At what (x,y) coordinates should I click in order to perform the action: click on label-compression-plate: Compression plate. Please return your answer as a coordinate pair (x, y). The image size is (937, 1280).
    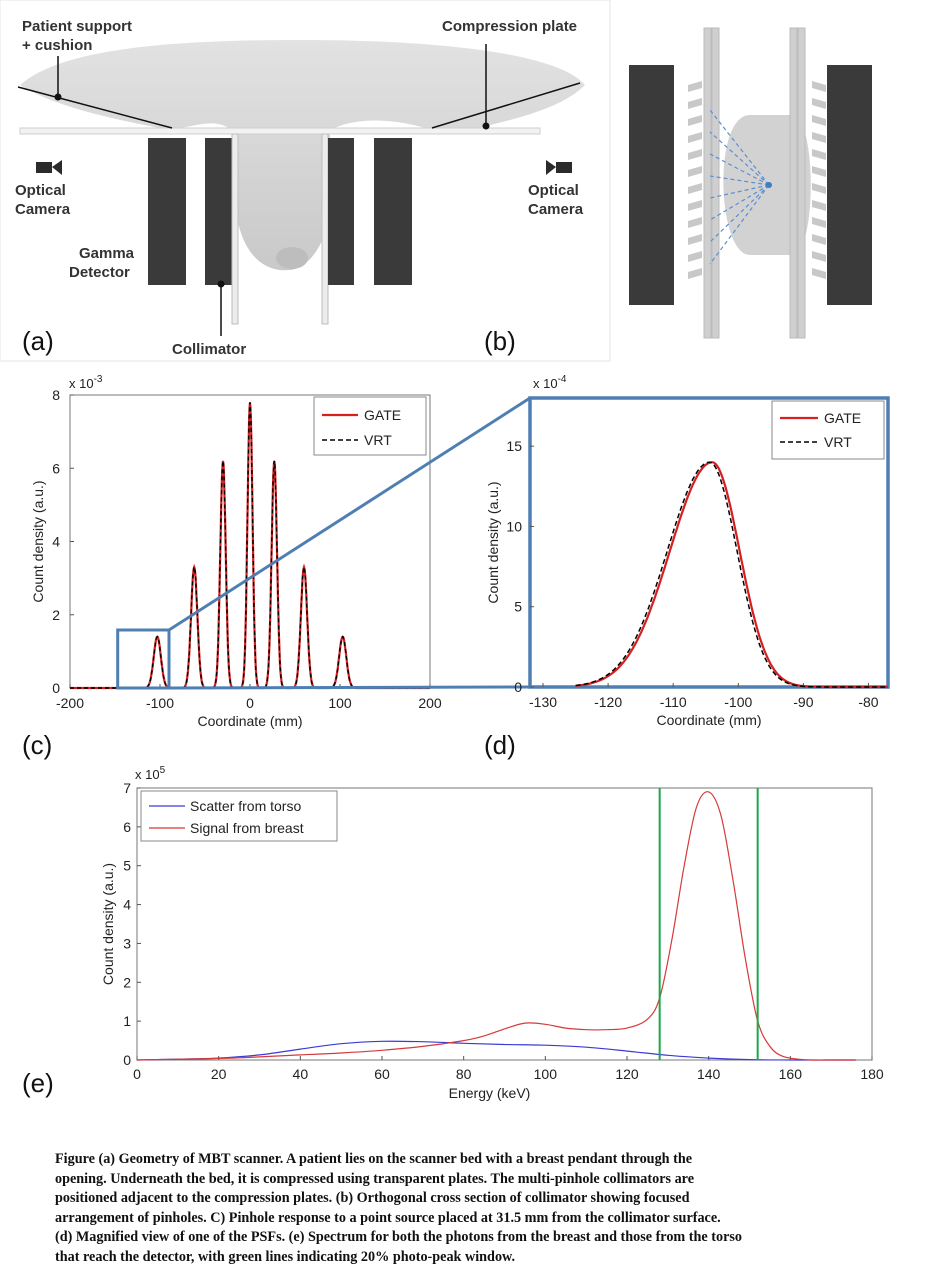
    Looking at the image, I should click on (510, 26).